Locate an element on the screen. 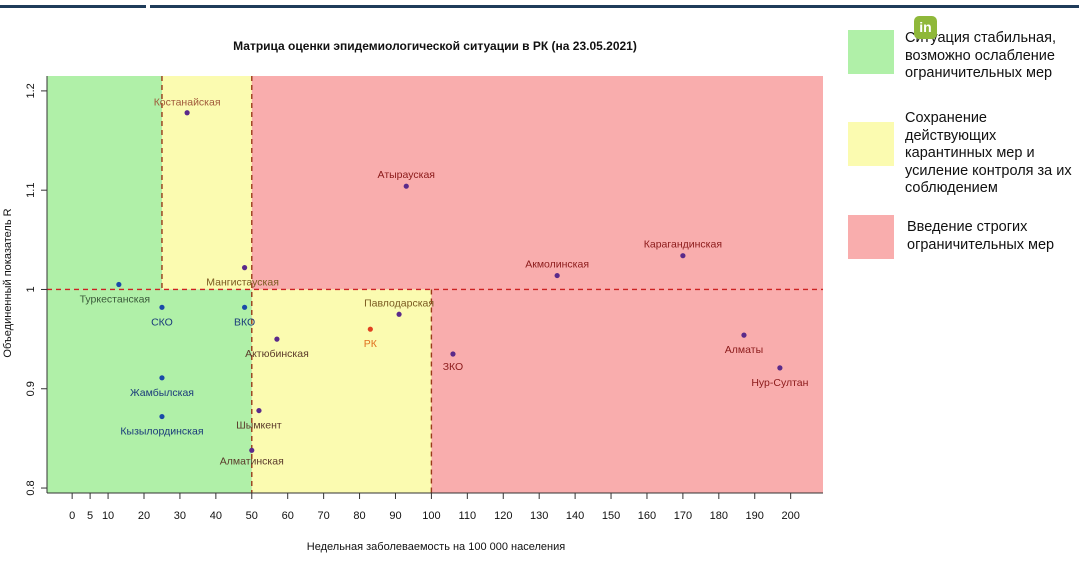 The height and width of the screenshot is (565, 1079). zone-green-bottom is located at coordinates (149, 391).